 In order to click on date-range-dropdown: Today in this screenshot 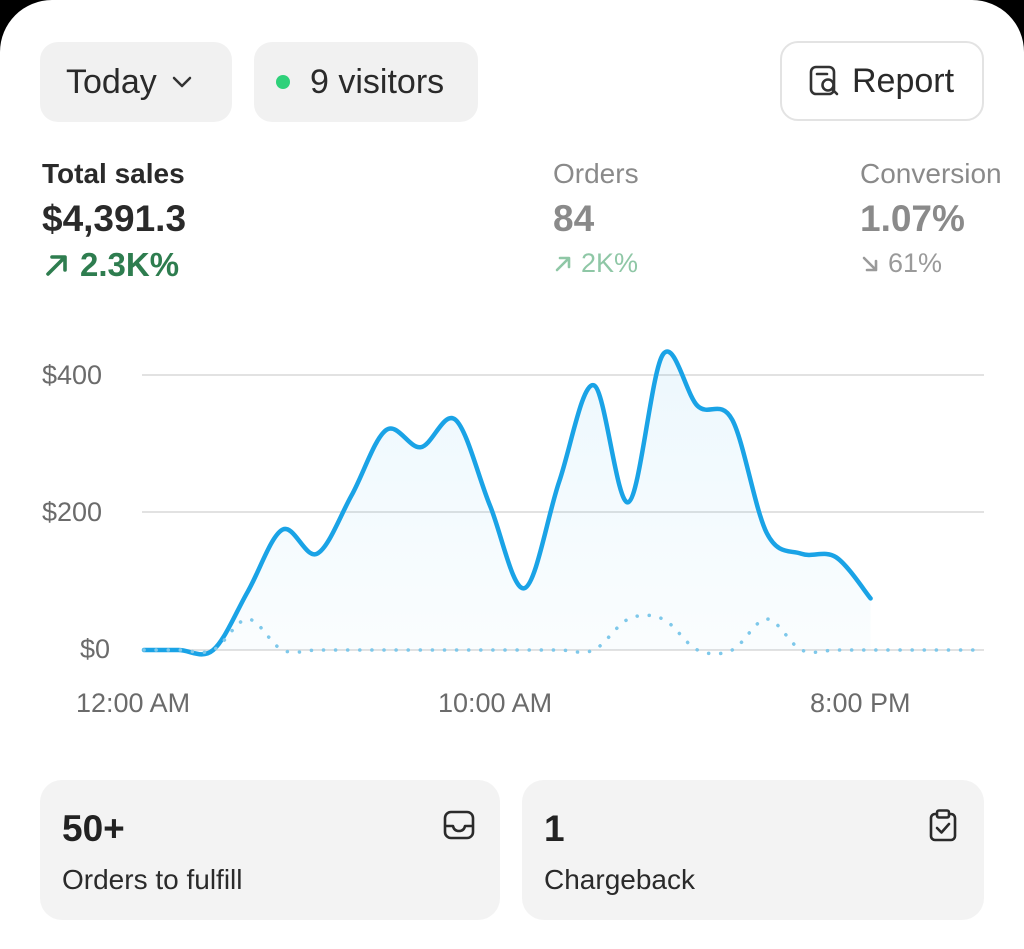, I will do `click(136, 82)`.